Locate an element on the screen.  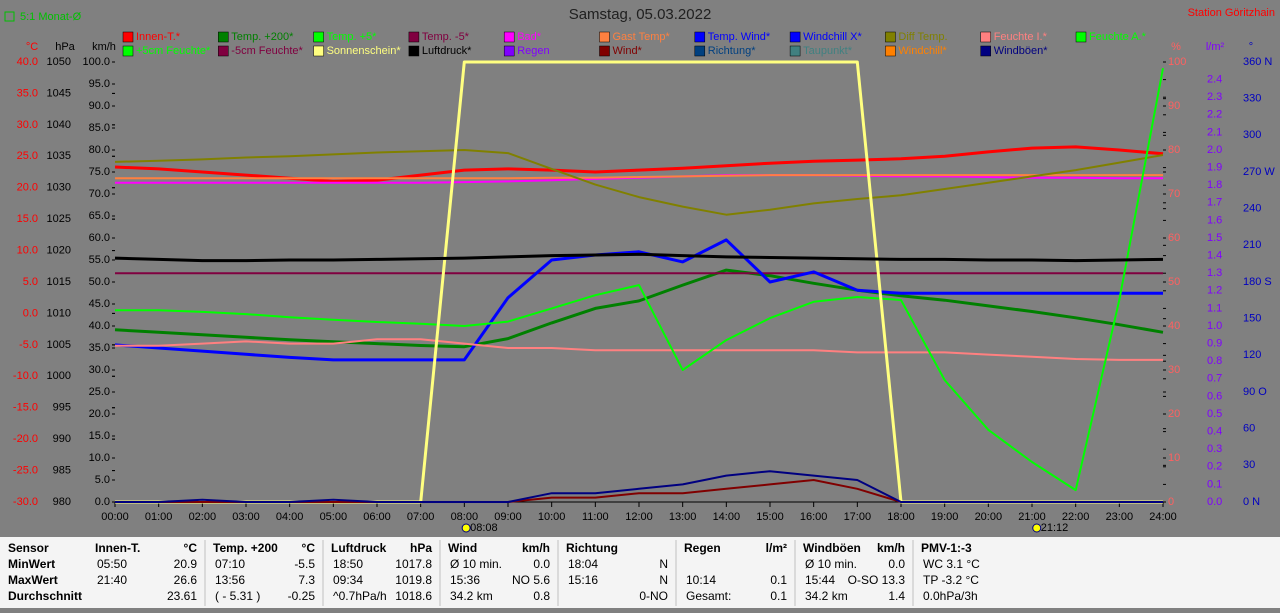
y-tick-label: 240 is located at coordinates (1252, 209).